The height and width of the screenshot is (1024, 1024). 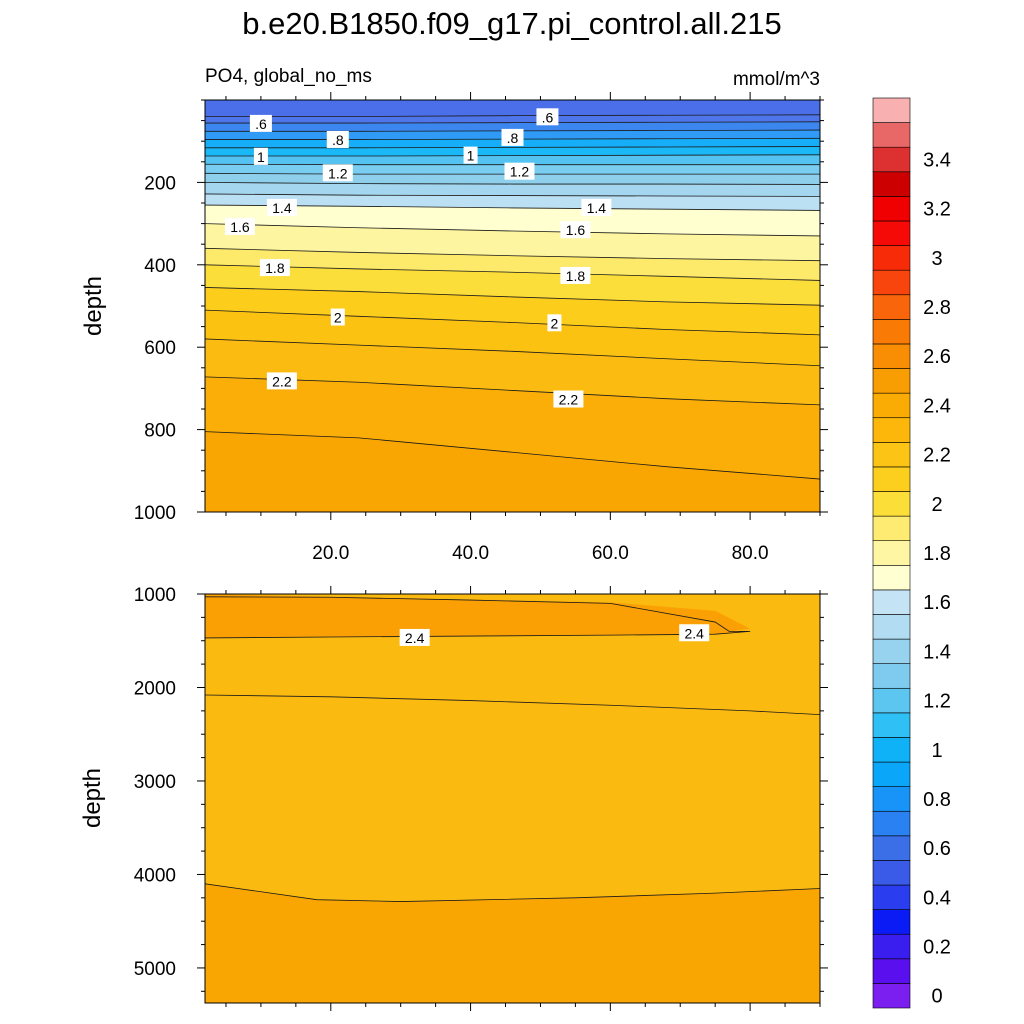 I want to click on colorbar-label: 2.8, so click(x=937, y=308).